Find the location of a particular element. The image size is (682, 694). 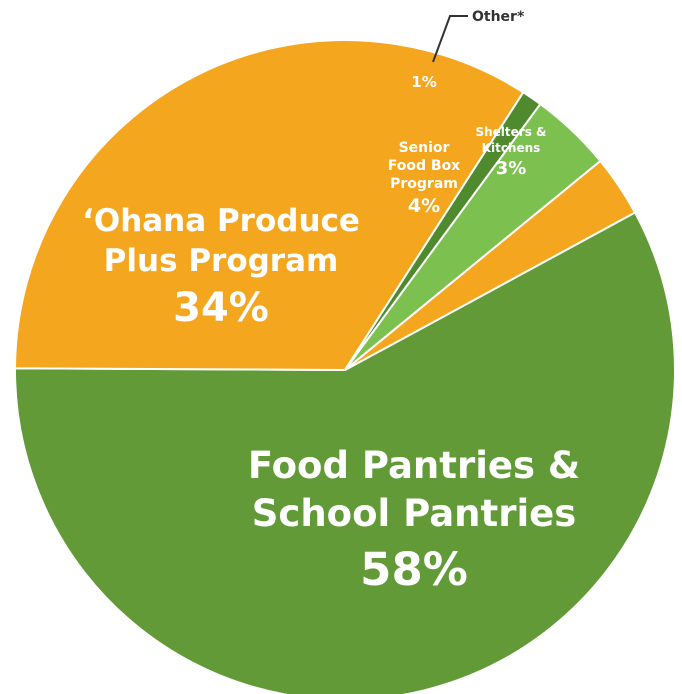

other-callout-line is located at coordinates (450, 39).